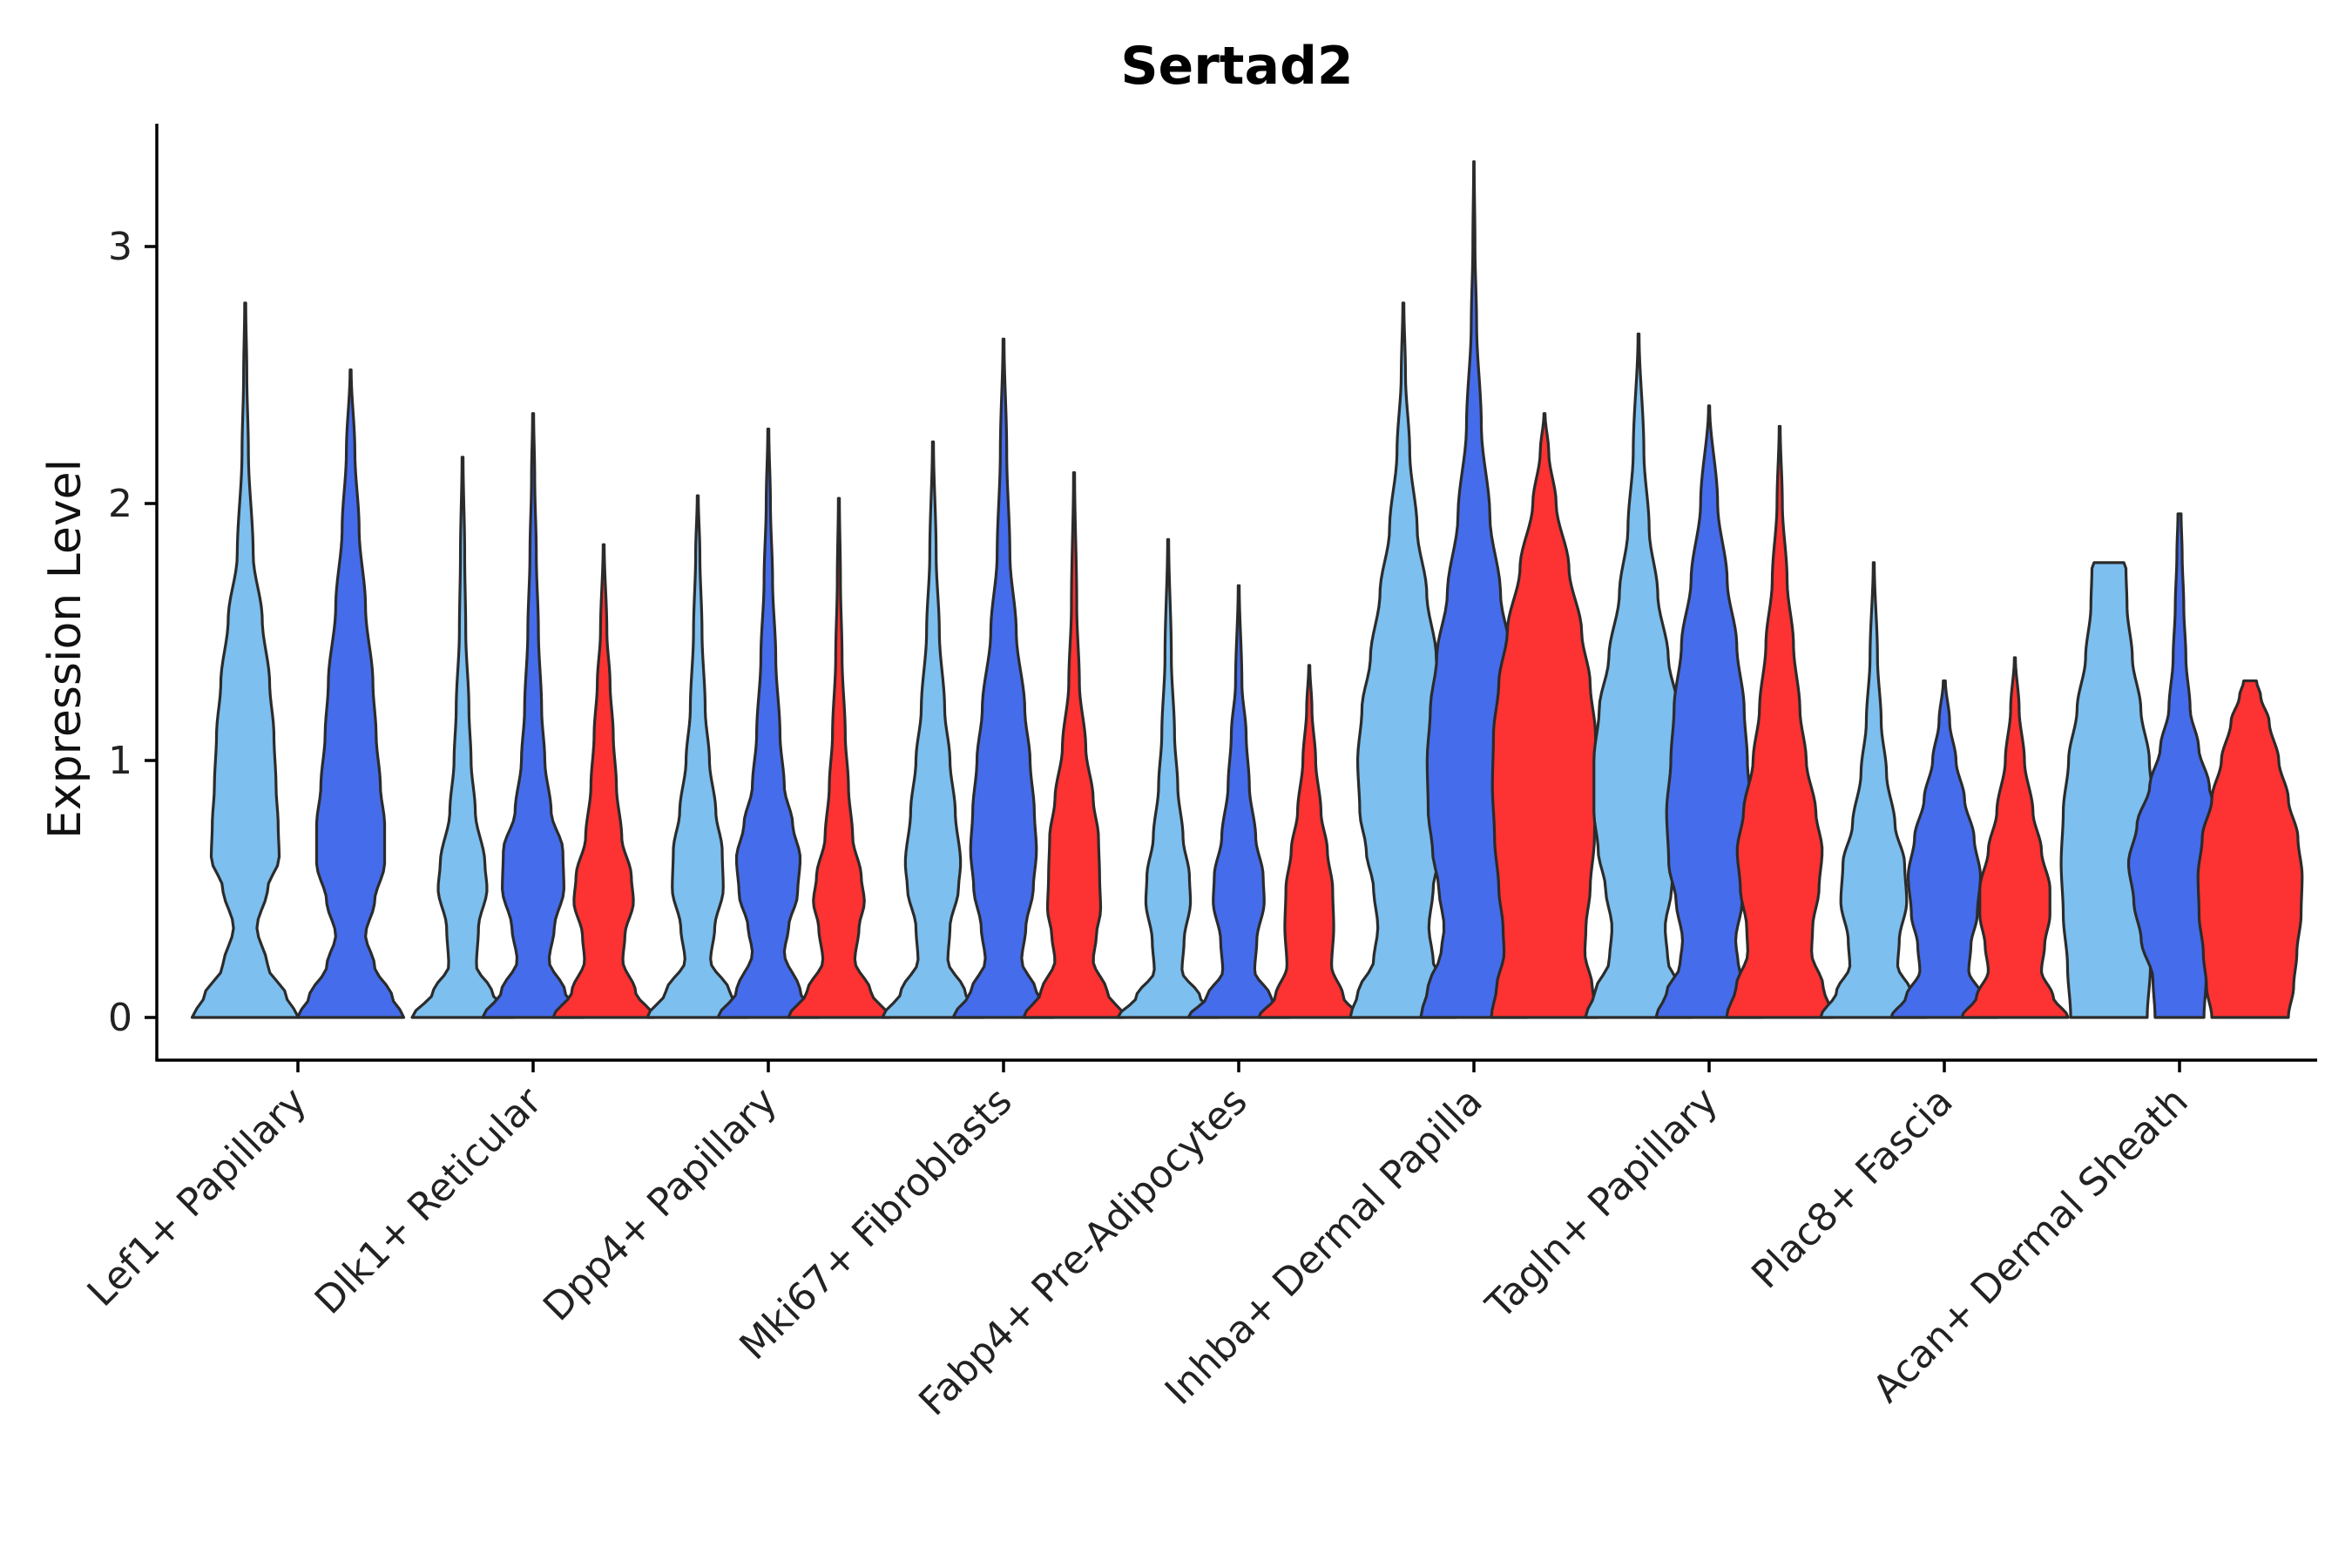  What do you see at coordinates (697, 756) in the screenshot?
I see `violin-3-light` at bounding box center [697, 756].